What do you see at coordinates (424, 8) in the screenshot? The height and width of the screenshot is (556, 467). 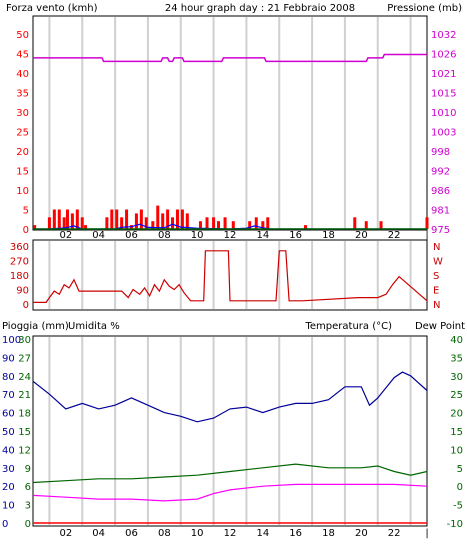 I see `pressure-axis-label: Pressione (mb)` at bounding box center [424, 8].